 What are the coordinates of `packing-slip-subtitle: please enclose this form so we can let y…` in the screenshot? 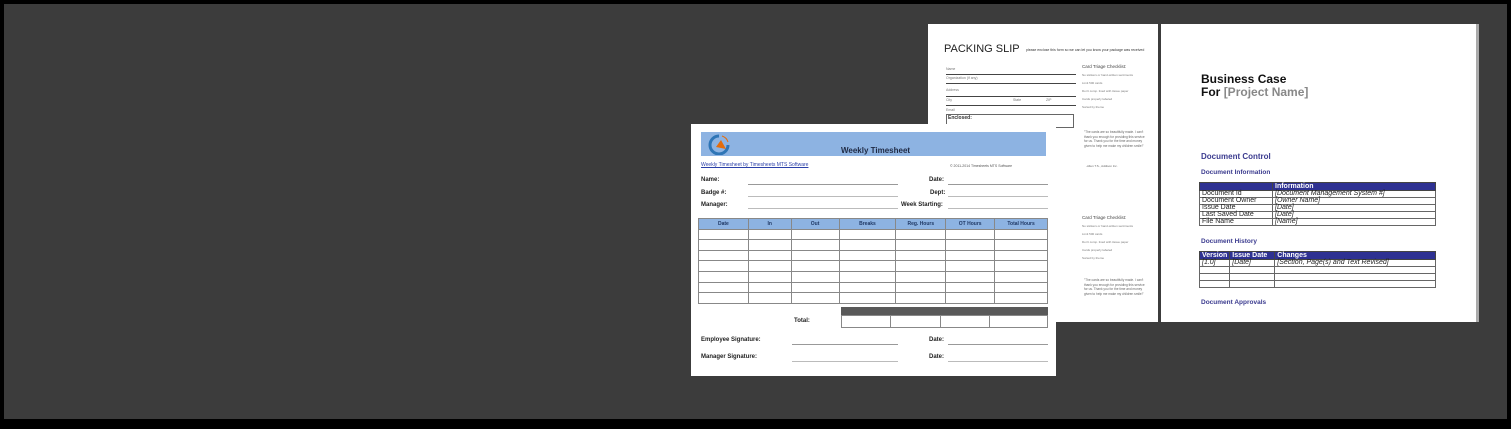 It's located at (1085, 50).